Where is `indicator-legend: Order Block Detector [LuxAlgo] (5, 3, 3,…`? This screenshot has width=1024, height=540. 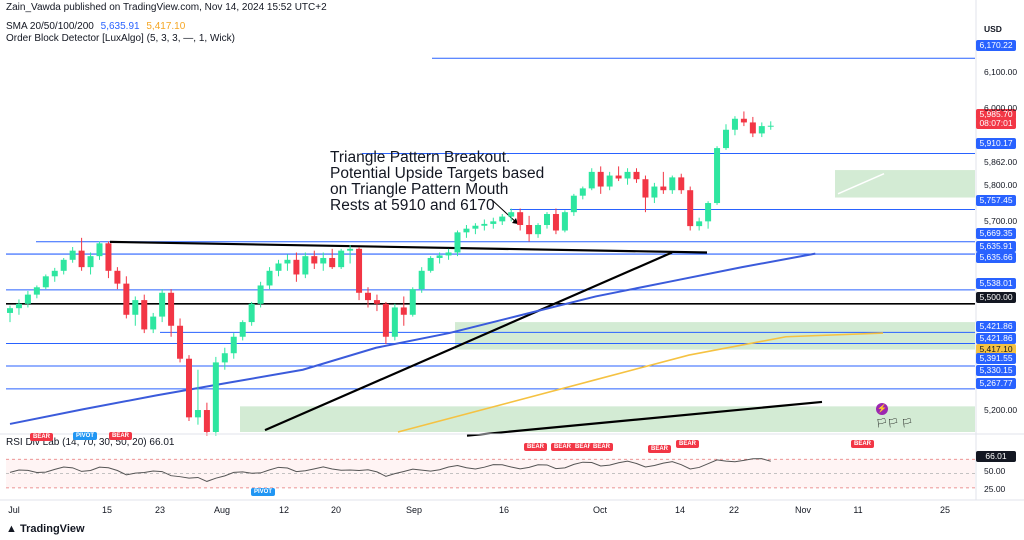 indicator-legend: Order Block Detector [LuxAlgo] (5, 3, 3,… is located at coordinates (120, 38).